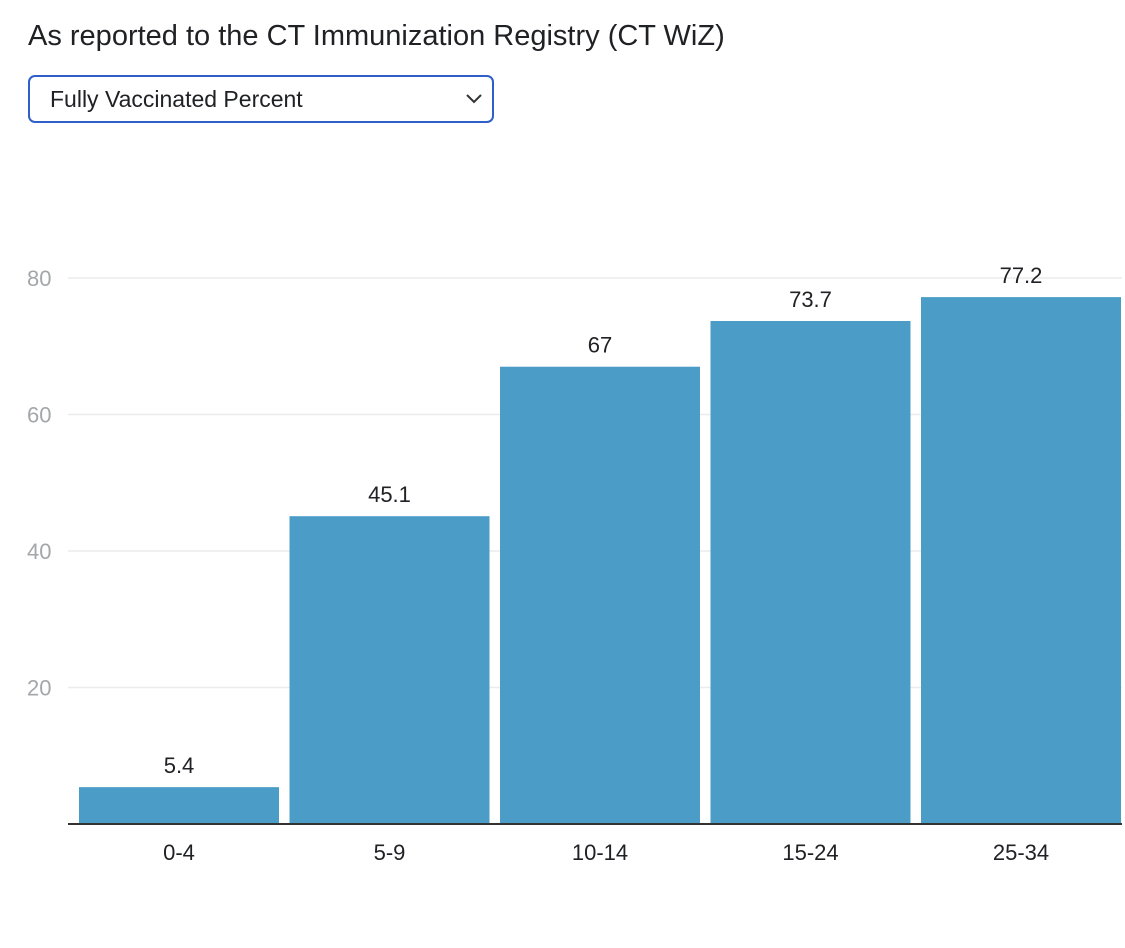  Describe the element at coordinates (39, 688) in the screenshot. I see `y-tick-label: 20` at that location.